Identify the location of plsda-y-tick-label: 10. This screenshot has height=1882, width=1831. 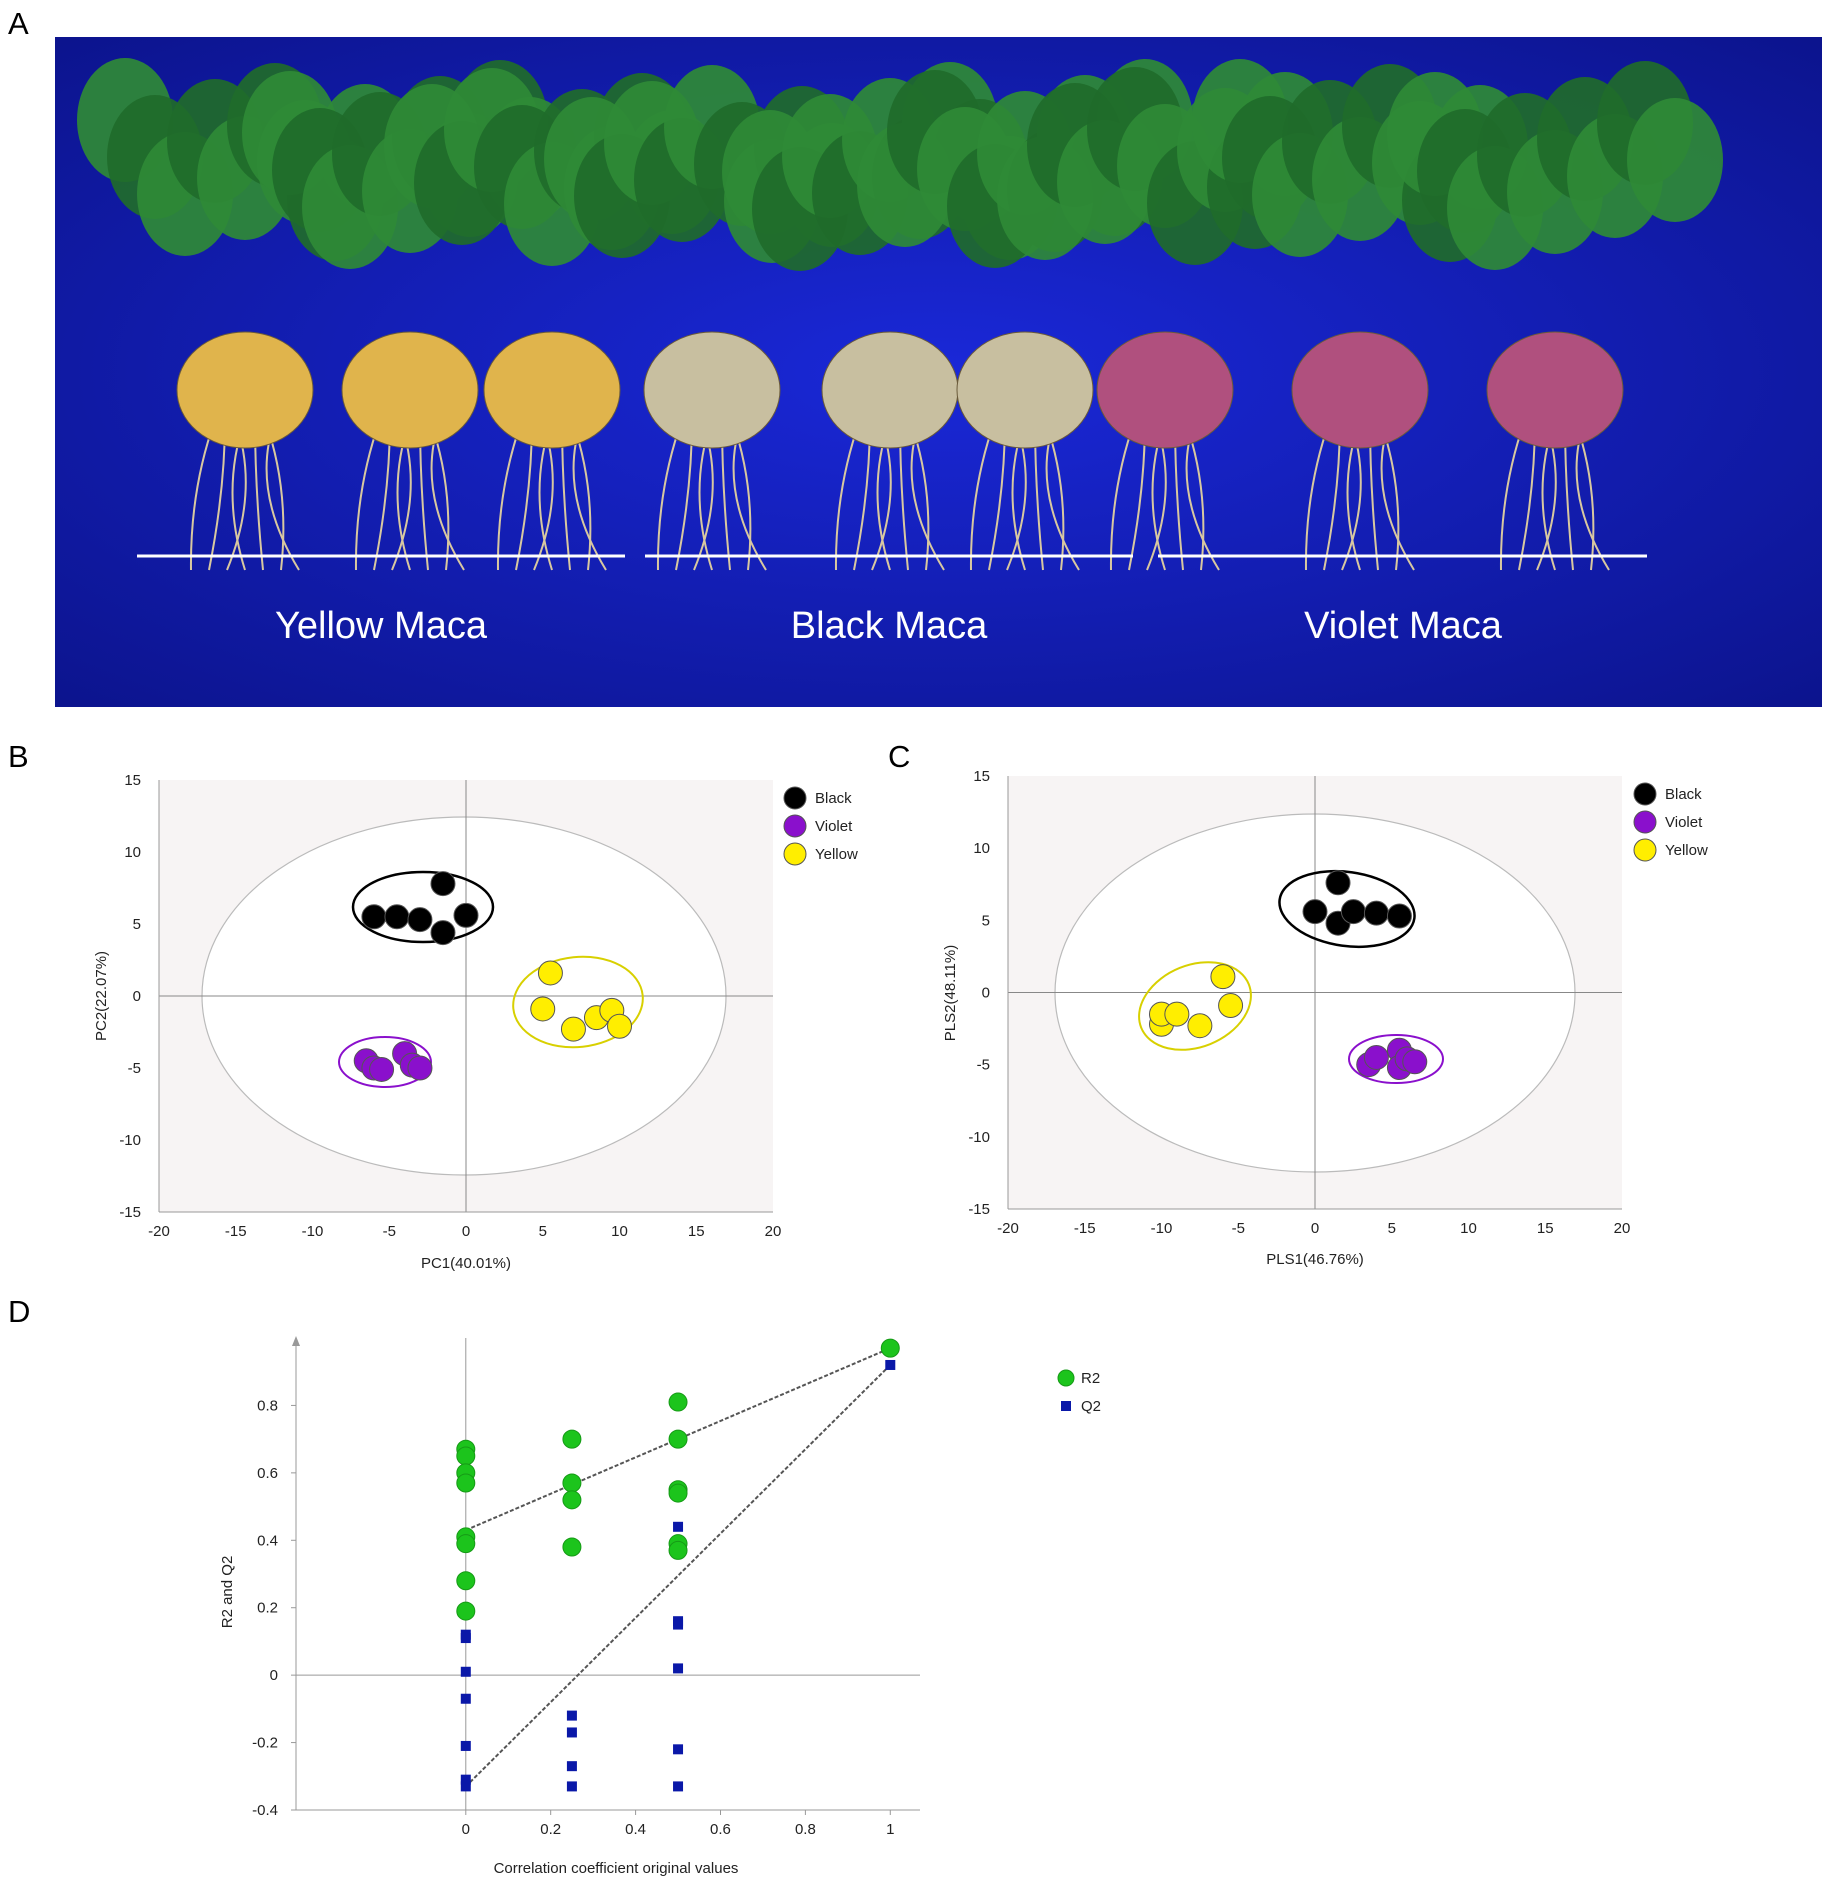
(981, 848).